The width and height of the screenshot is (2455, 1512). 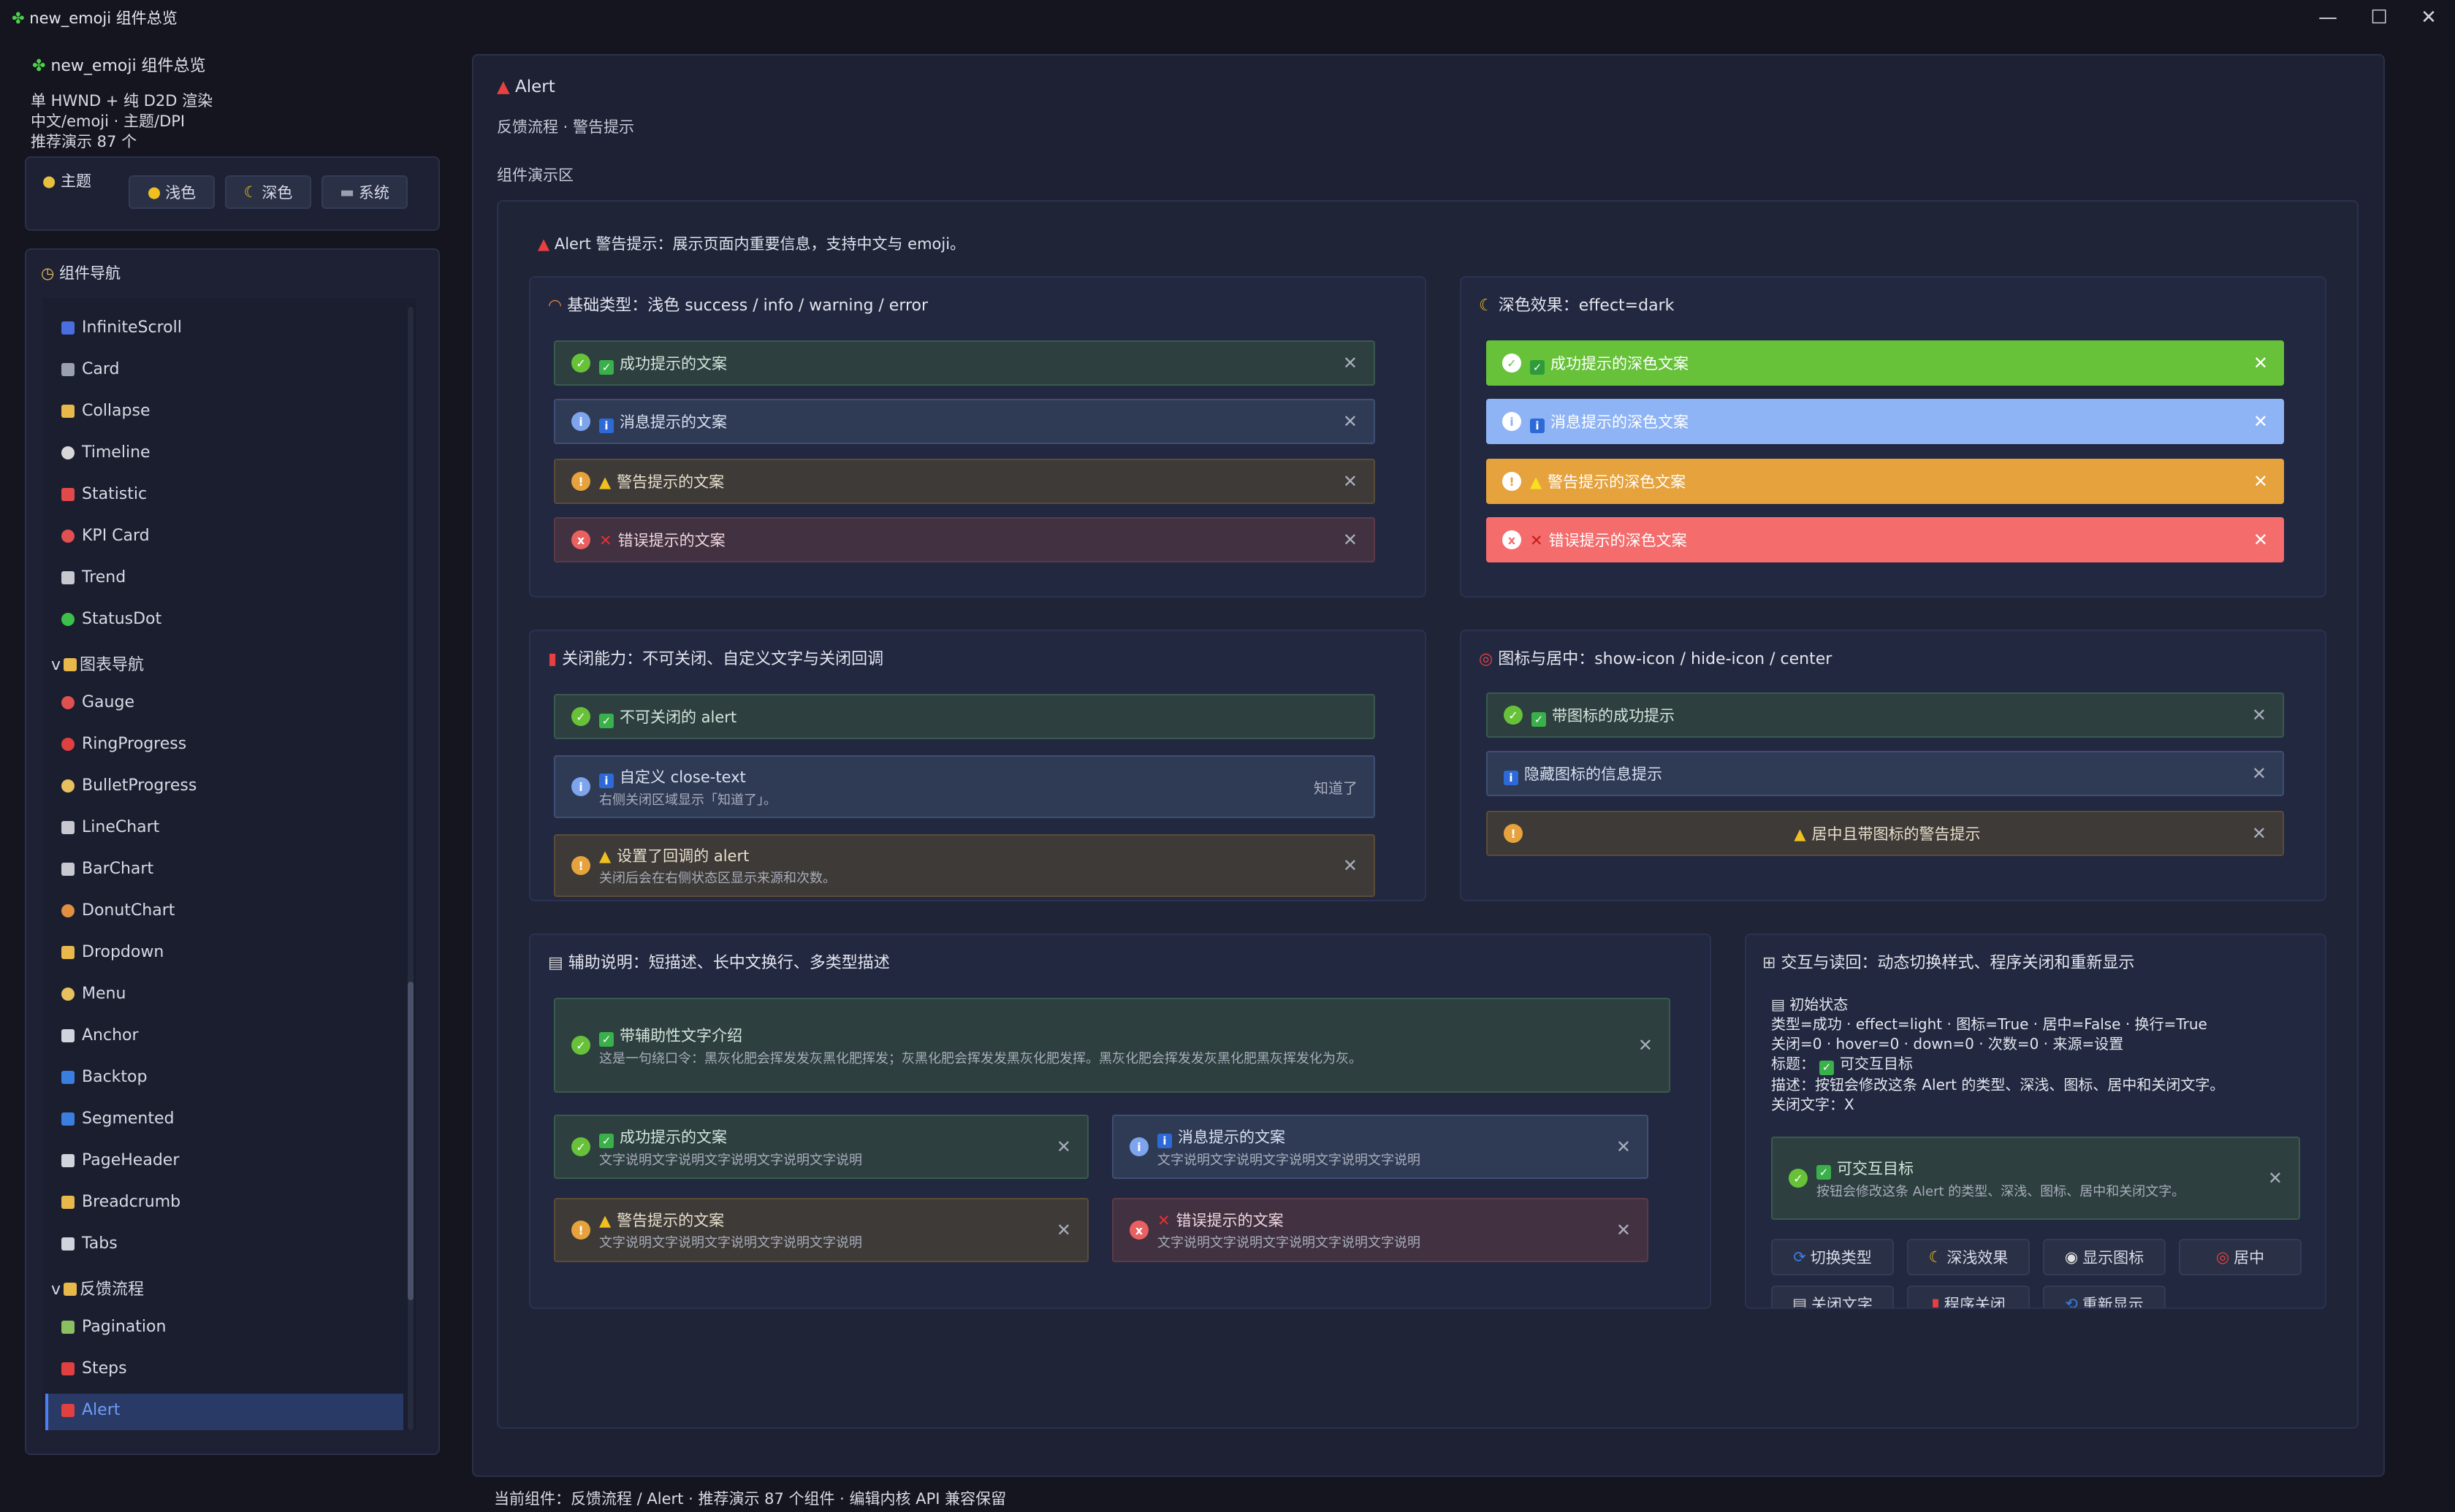 I want to click on memo-icon: ▤, so click(x=1799, y=1301).